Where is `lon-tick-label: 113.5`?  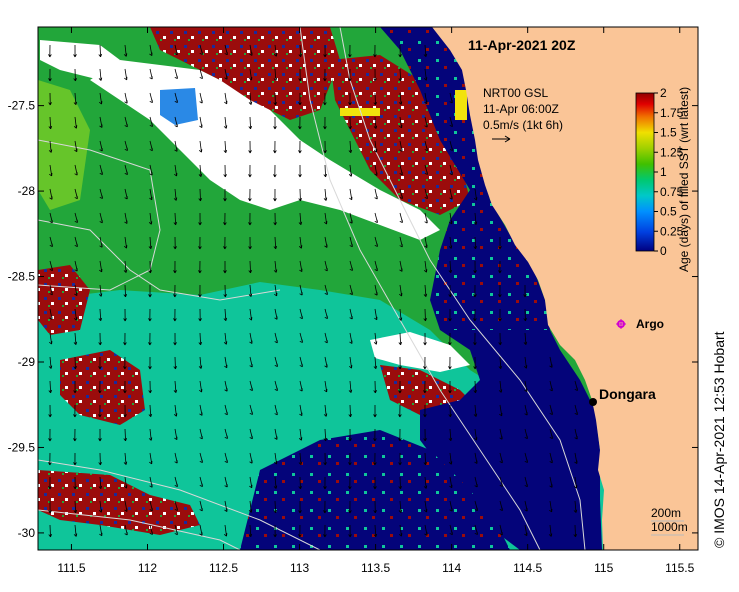
lon-tick-label: 113.5 is located at coordinates (375, 568).